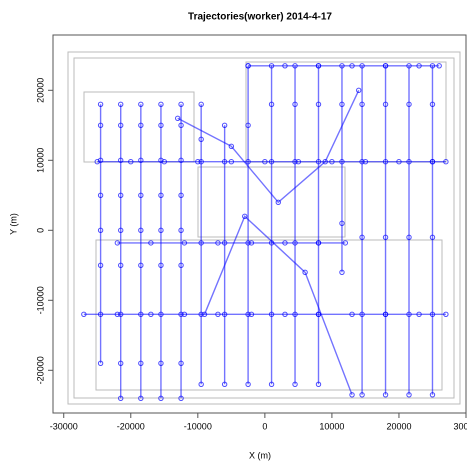 This screenshot has width=467, height=465. Describe the element at coordinates (331, 426) in the screenshot. I see `x-tick-label: 10000` at that location.